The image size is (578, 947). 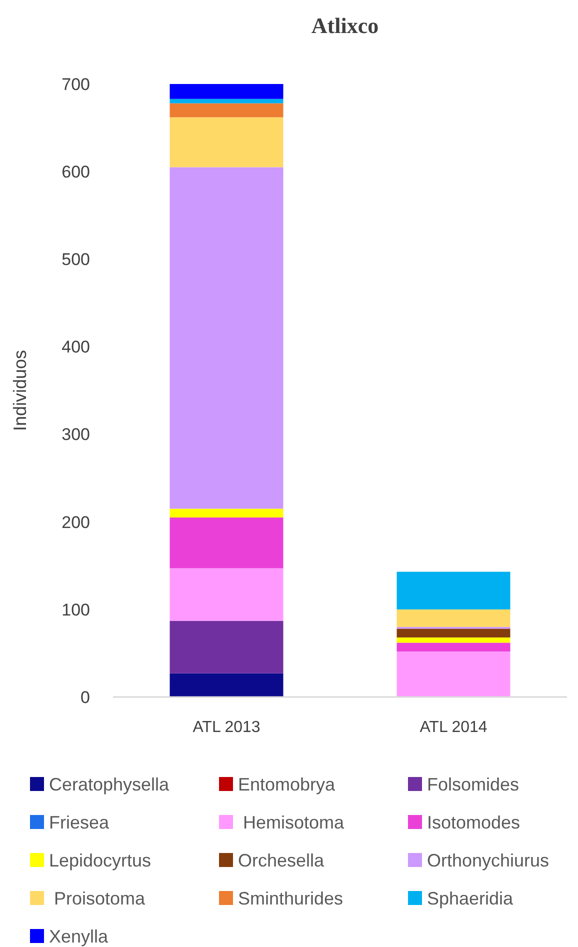 I want to click on y-tick-label: 300, so click(x=76, y=434).